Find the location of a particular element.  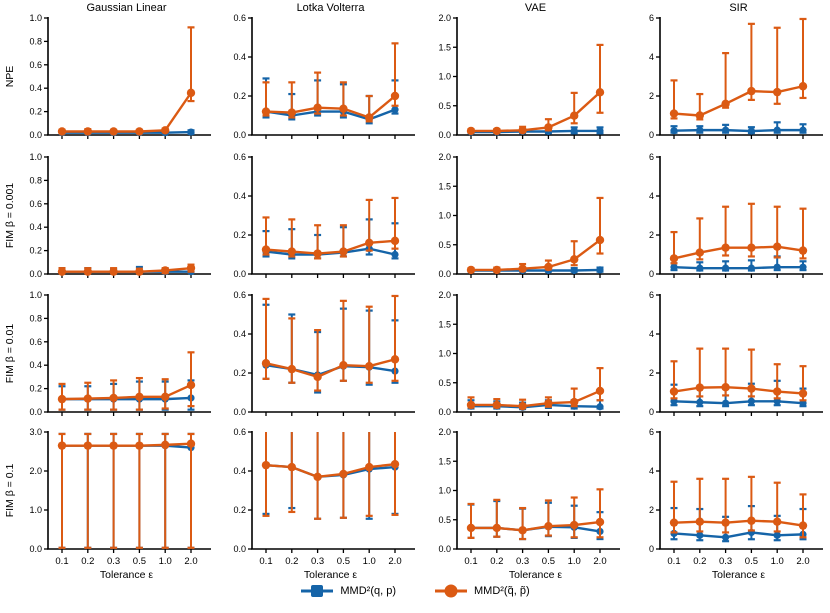

subplot-row2-col2: 0.0 0.5 1.0 1.5 2.0 is located at coordinates (529, 353).